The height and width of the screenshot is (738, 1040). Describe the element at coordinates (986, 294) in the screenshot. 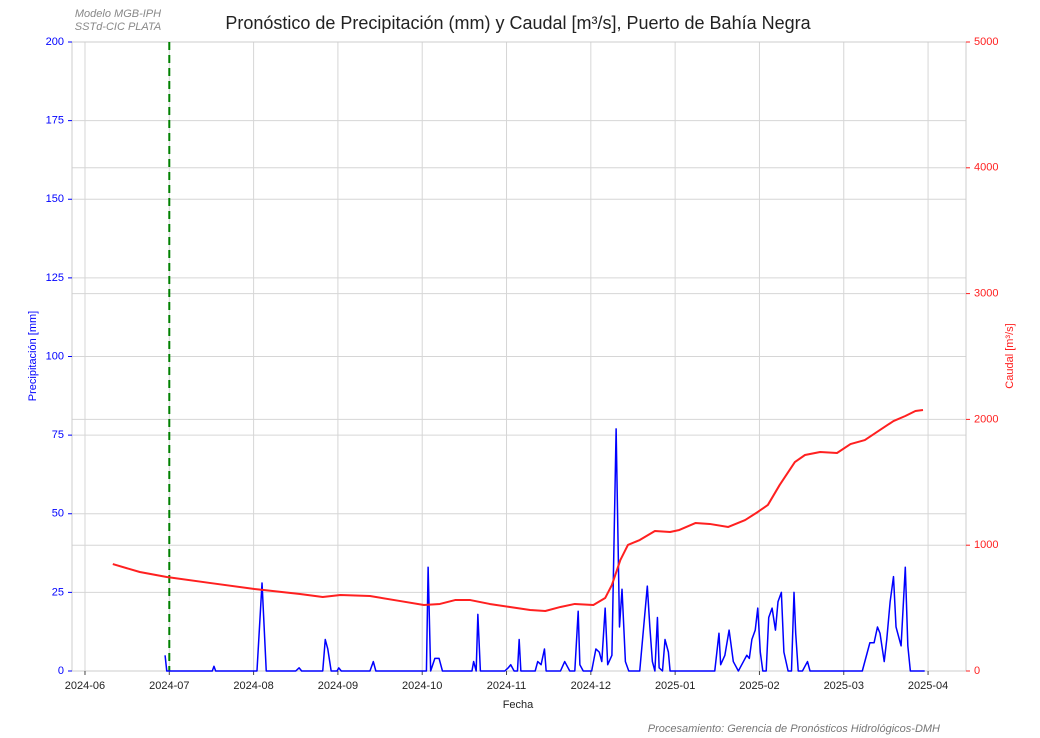

I see `y2-tick-label: 3000` at that location.